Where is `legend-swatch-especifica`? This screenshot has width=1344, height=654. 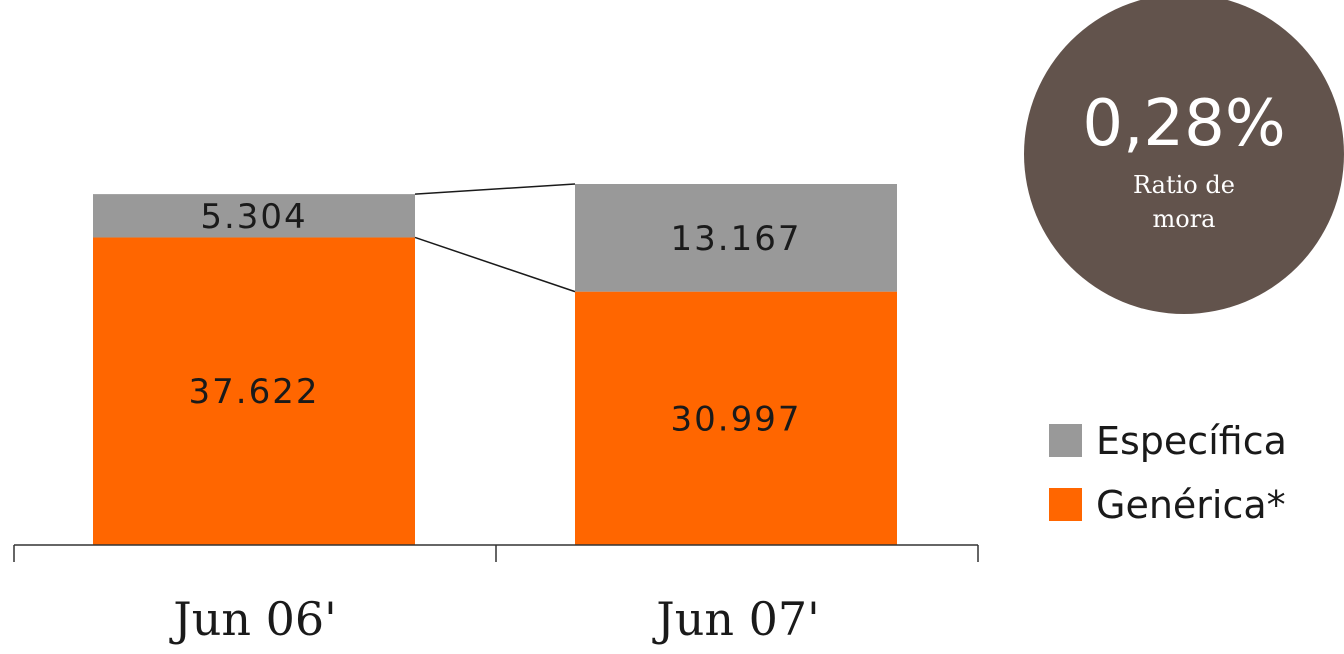 legend-swatch-especifica is located at coordinates (1065, 440).